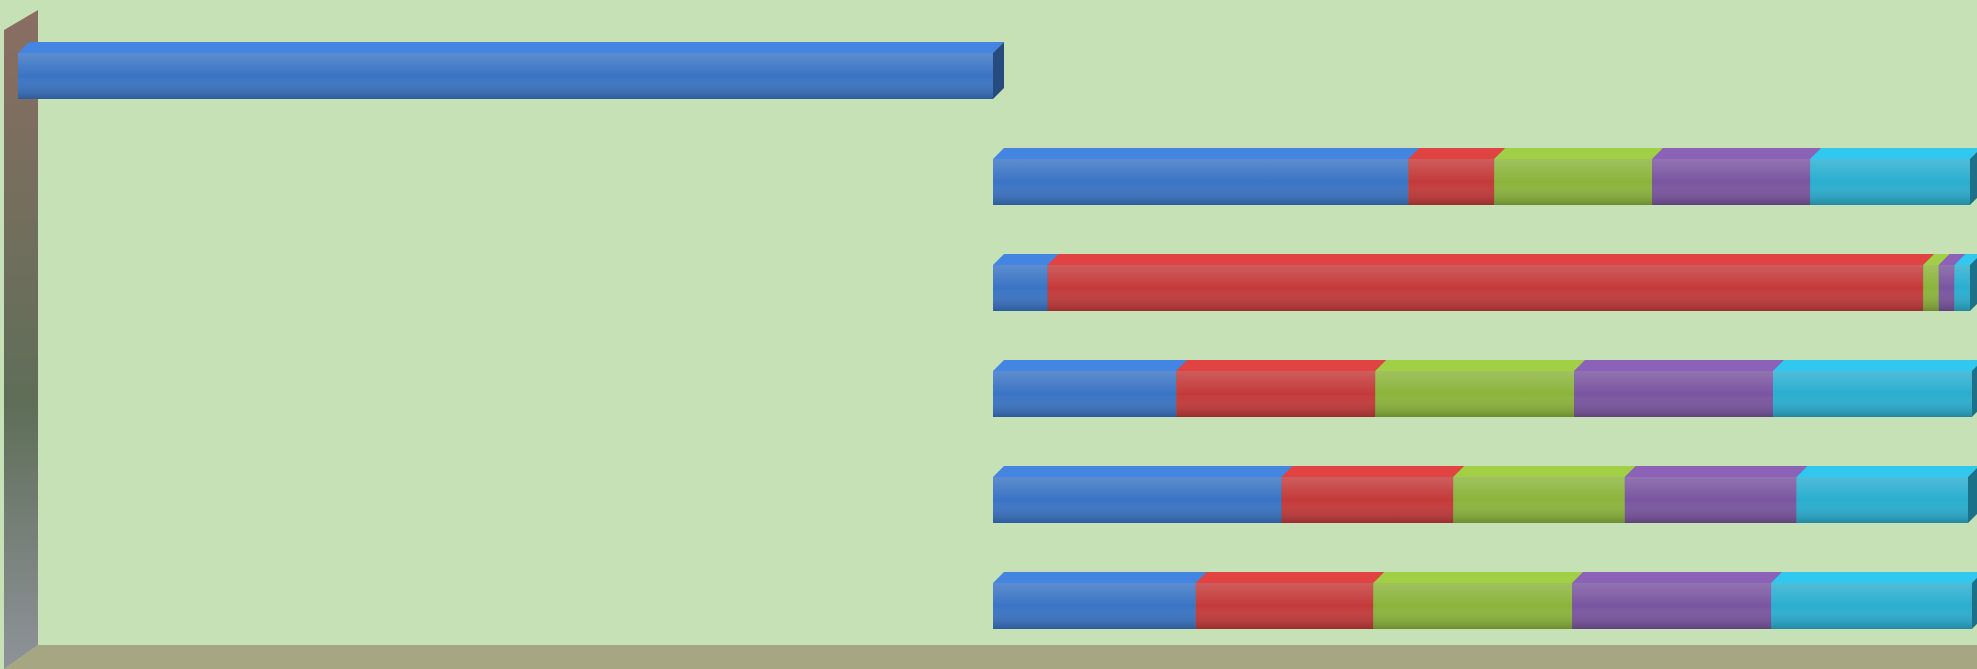 Image resolution: width=1977 pixels, height=669 pixels. I want to click on back-wall, so click(21, 339).